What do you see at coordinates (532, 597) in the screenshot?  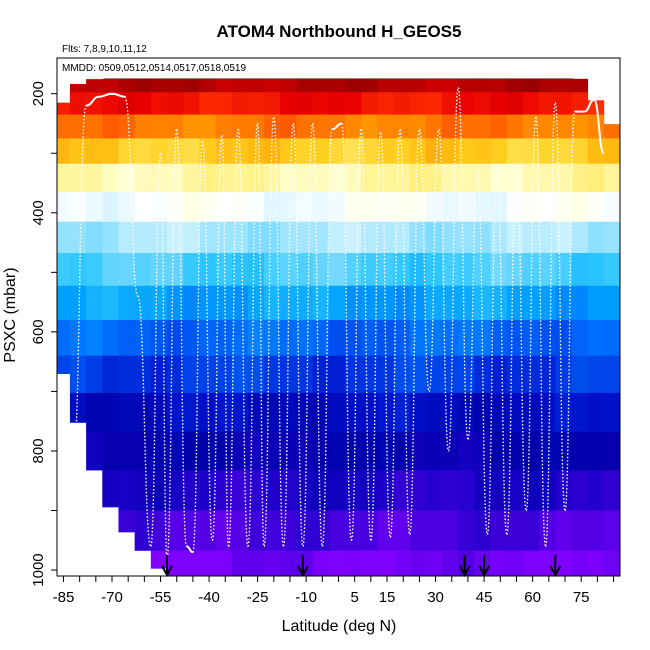 I see `x-tick-label: 60` at bounding box center [532, 597].